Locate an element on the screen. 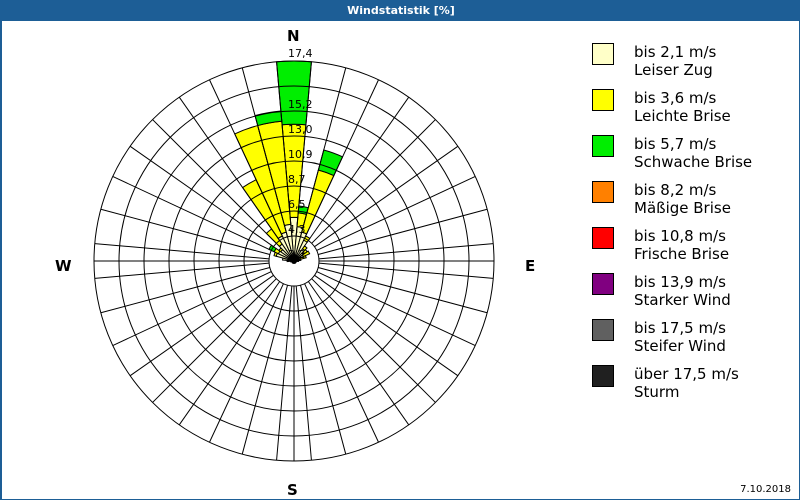 The image size is (800, 500). ring-label: 8,7 is located at coordinates (297, 179).